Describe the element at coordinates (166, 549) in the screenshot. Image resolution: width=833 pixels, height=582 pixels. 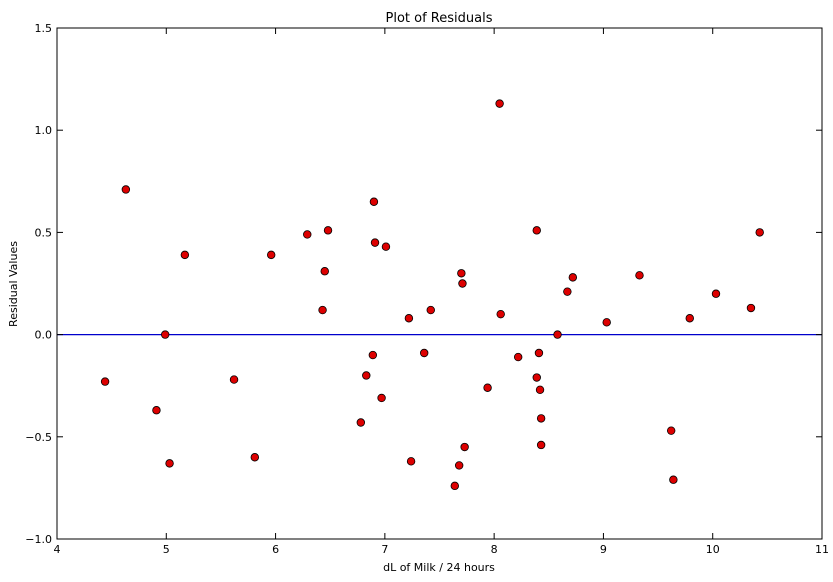
I see `x-tick-label: 5` at that location.